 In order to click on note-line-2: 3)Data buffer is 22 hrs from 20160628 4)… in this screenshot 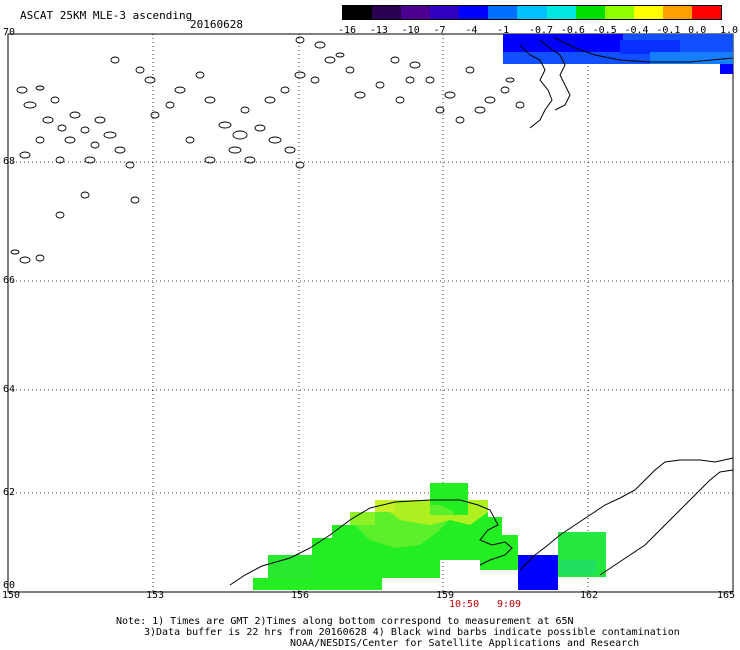, I will do `click(412, 632)`.